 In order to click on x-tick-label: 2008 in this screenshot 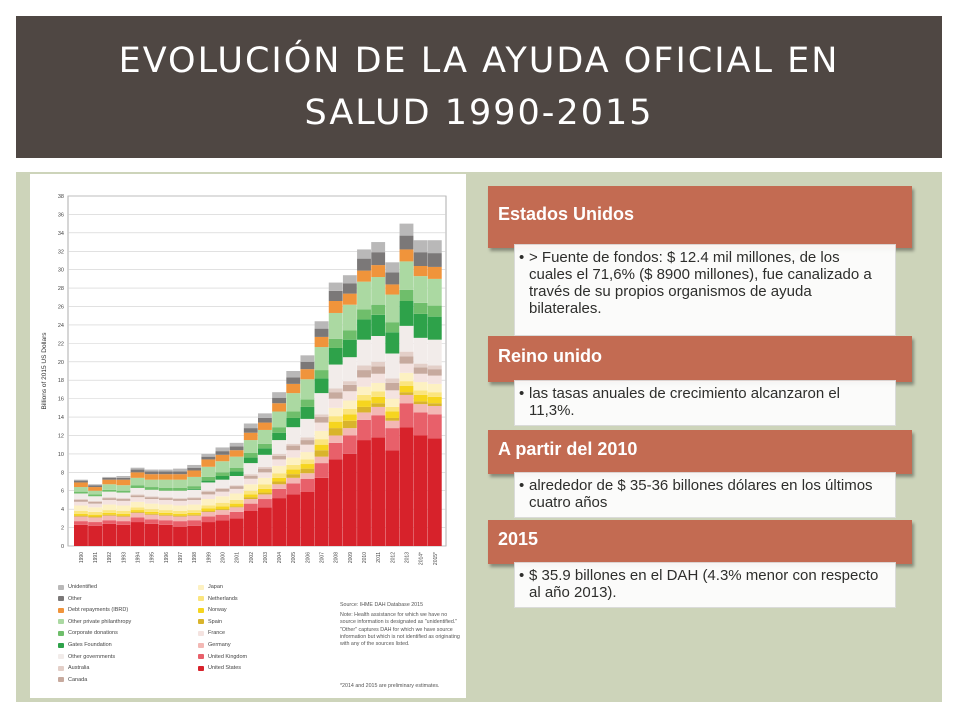, I will do `click(337, 557)`.